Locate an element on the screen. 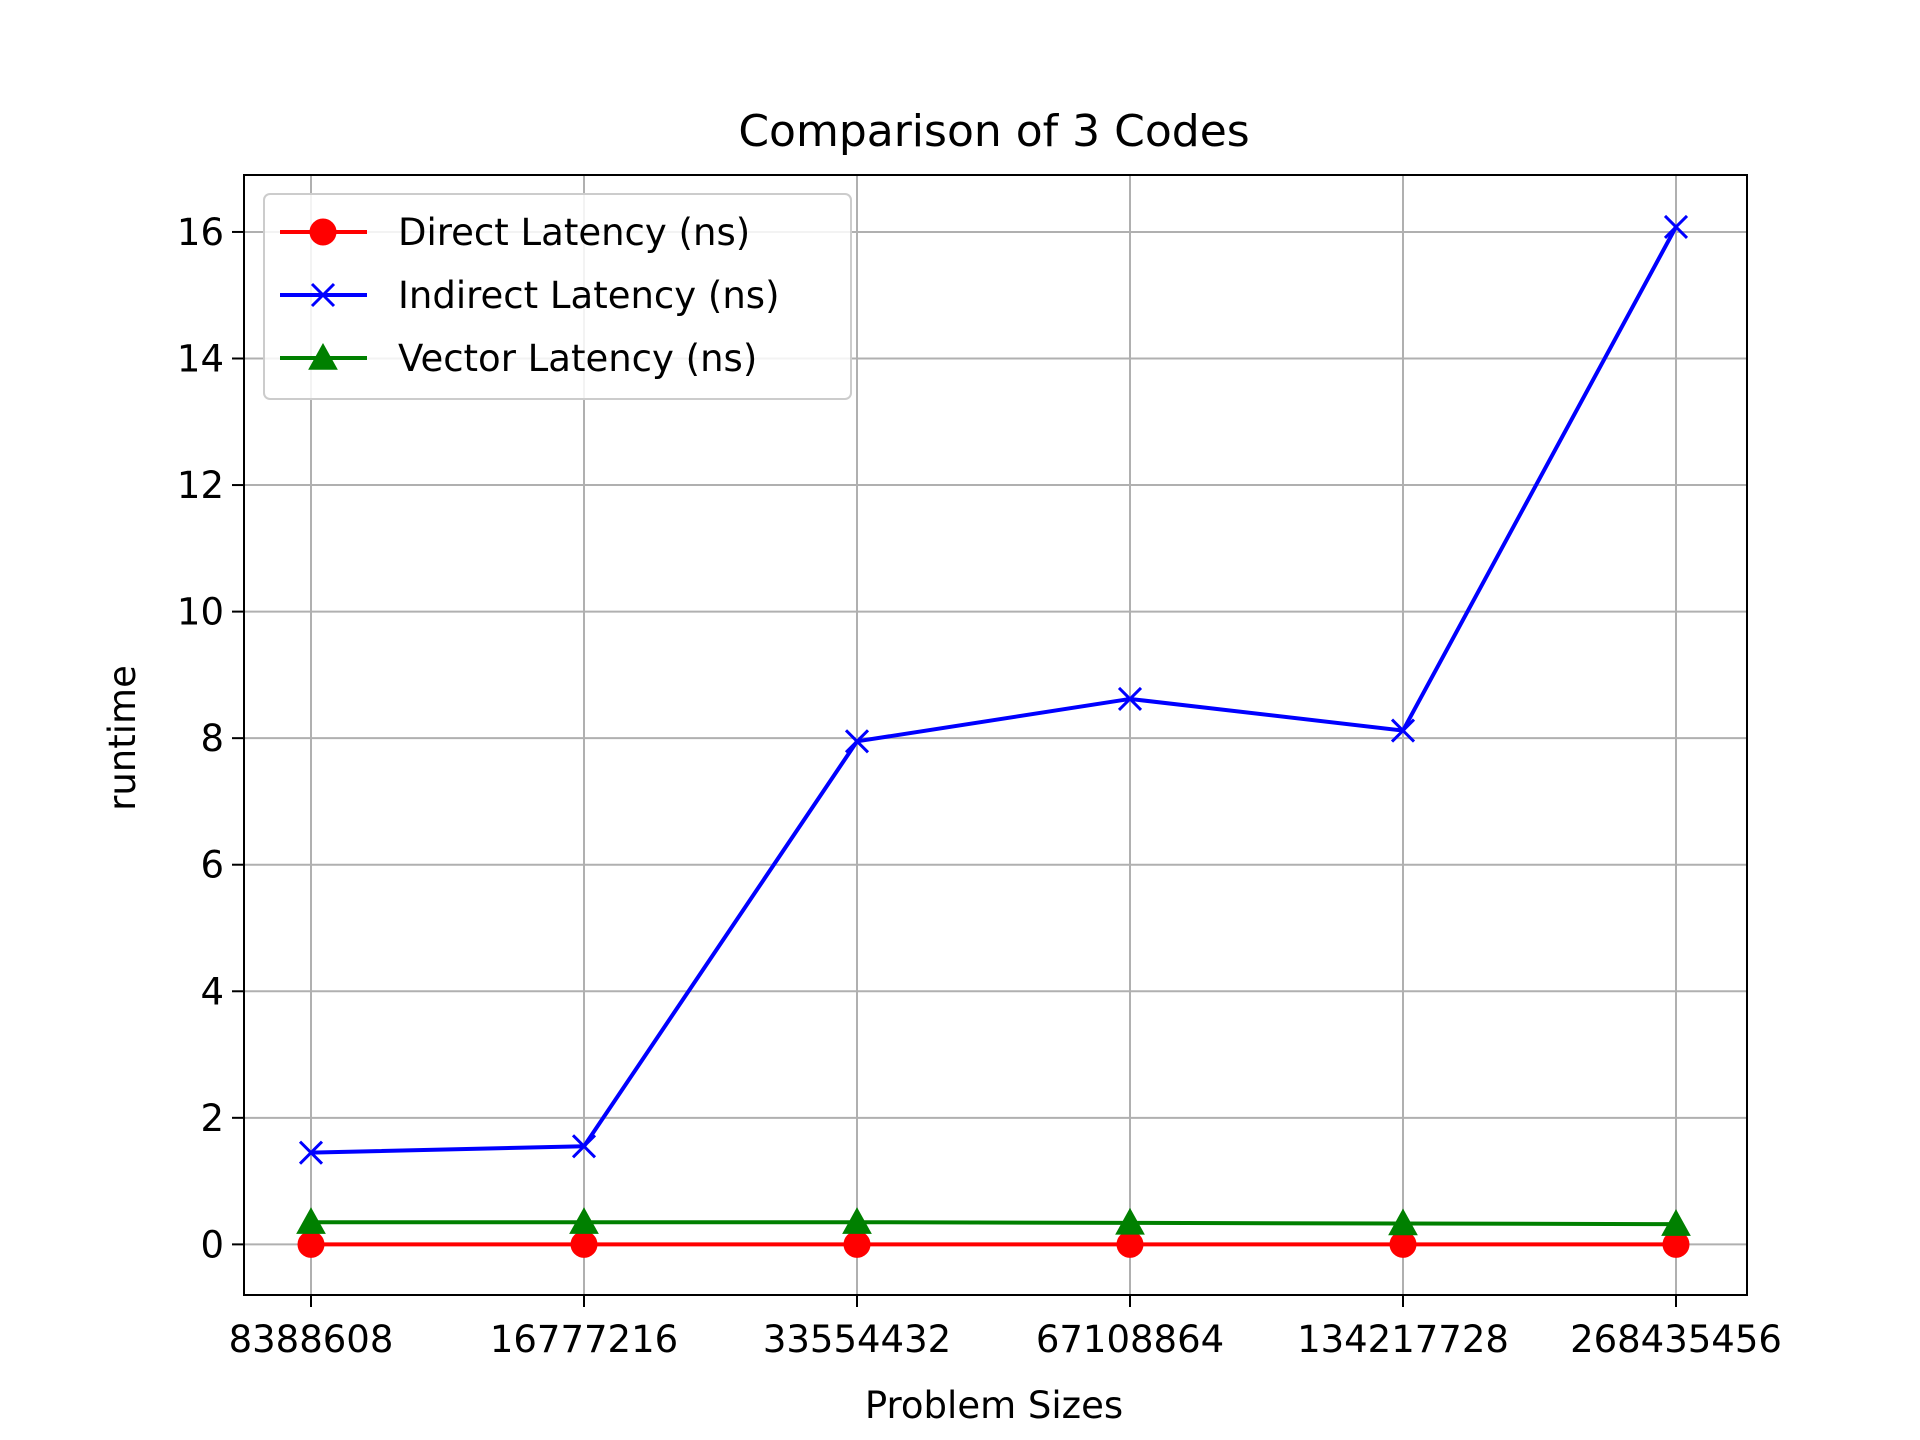 This screenshot has height=1440, width=1920. series-vector-latency-ns is located at coordinates (993, 1221).